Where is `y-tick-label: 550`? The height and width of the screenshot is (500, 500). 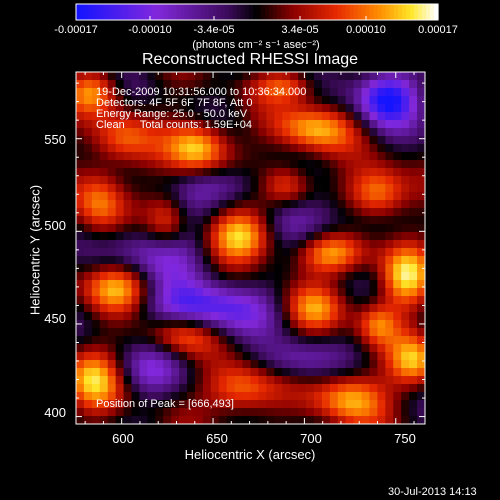 y-tick-label: 550 is located at coordinates (55, 139).